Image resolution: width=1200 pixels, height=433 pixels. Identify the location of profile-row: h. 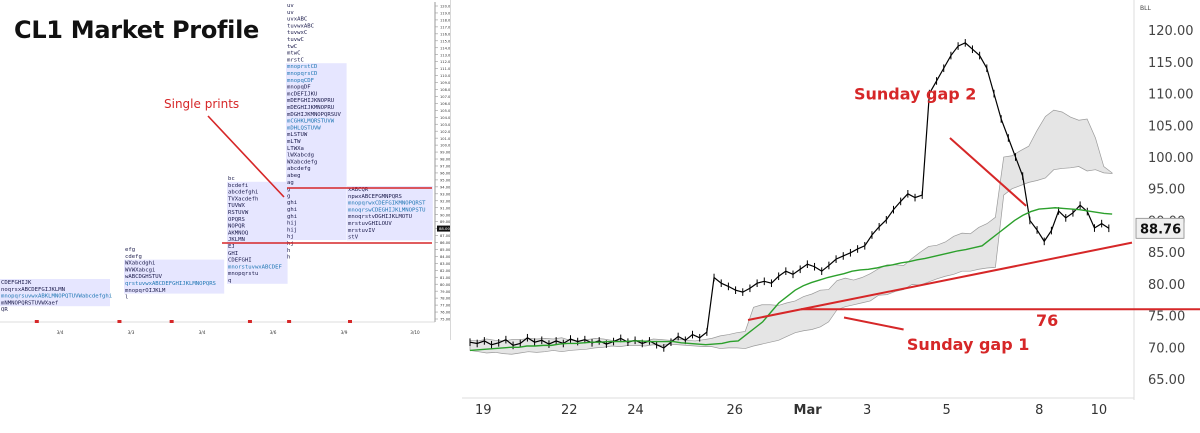
(288, 258).